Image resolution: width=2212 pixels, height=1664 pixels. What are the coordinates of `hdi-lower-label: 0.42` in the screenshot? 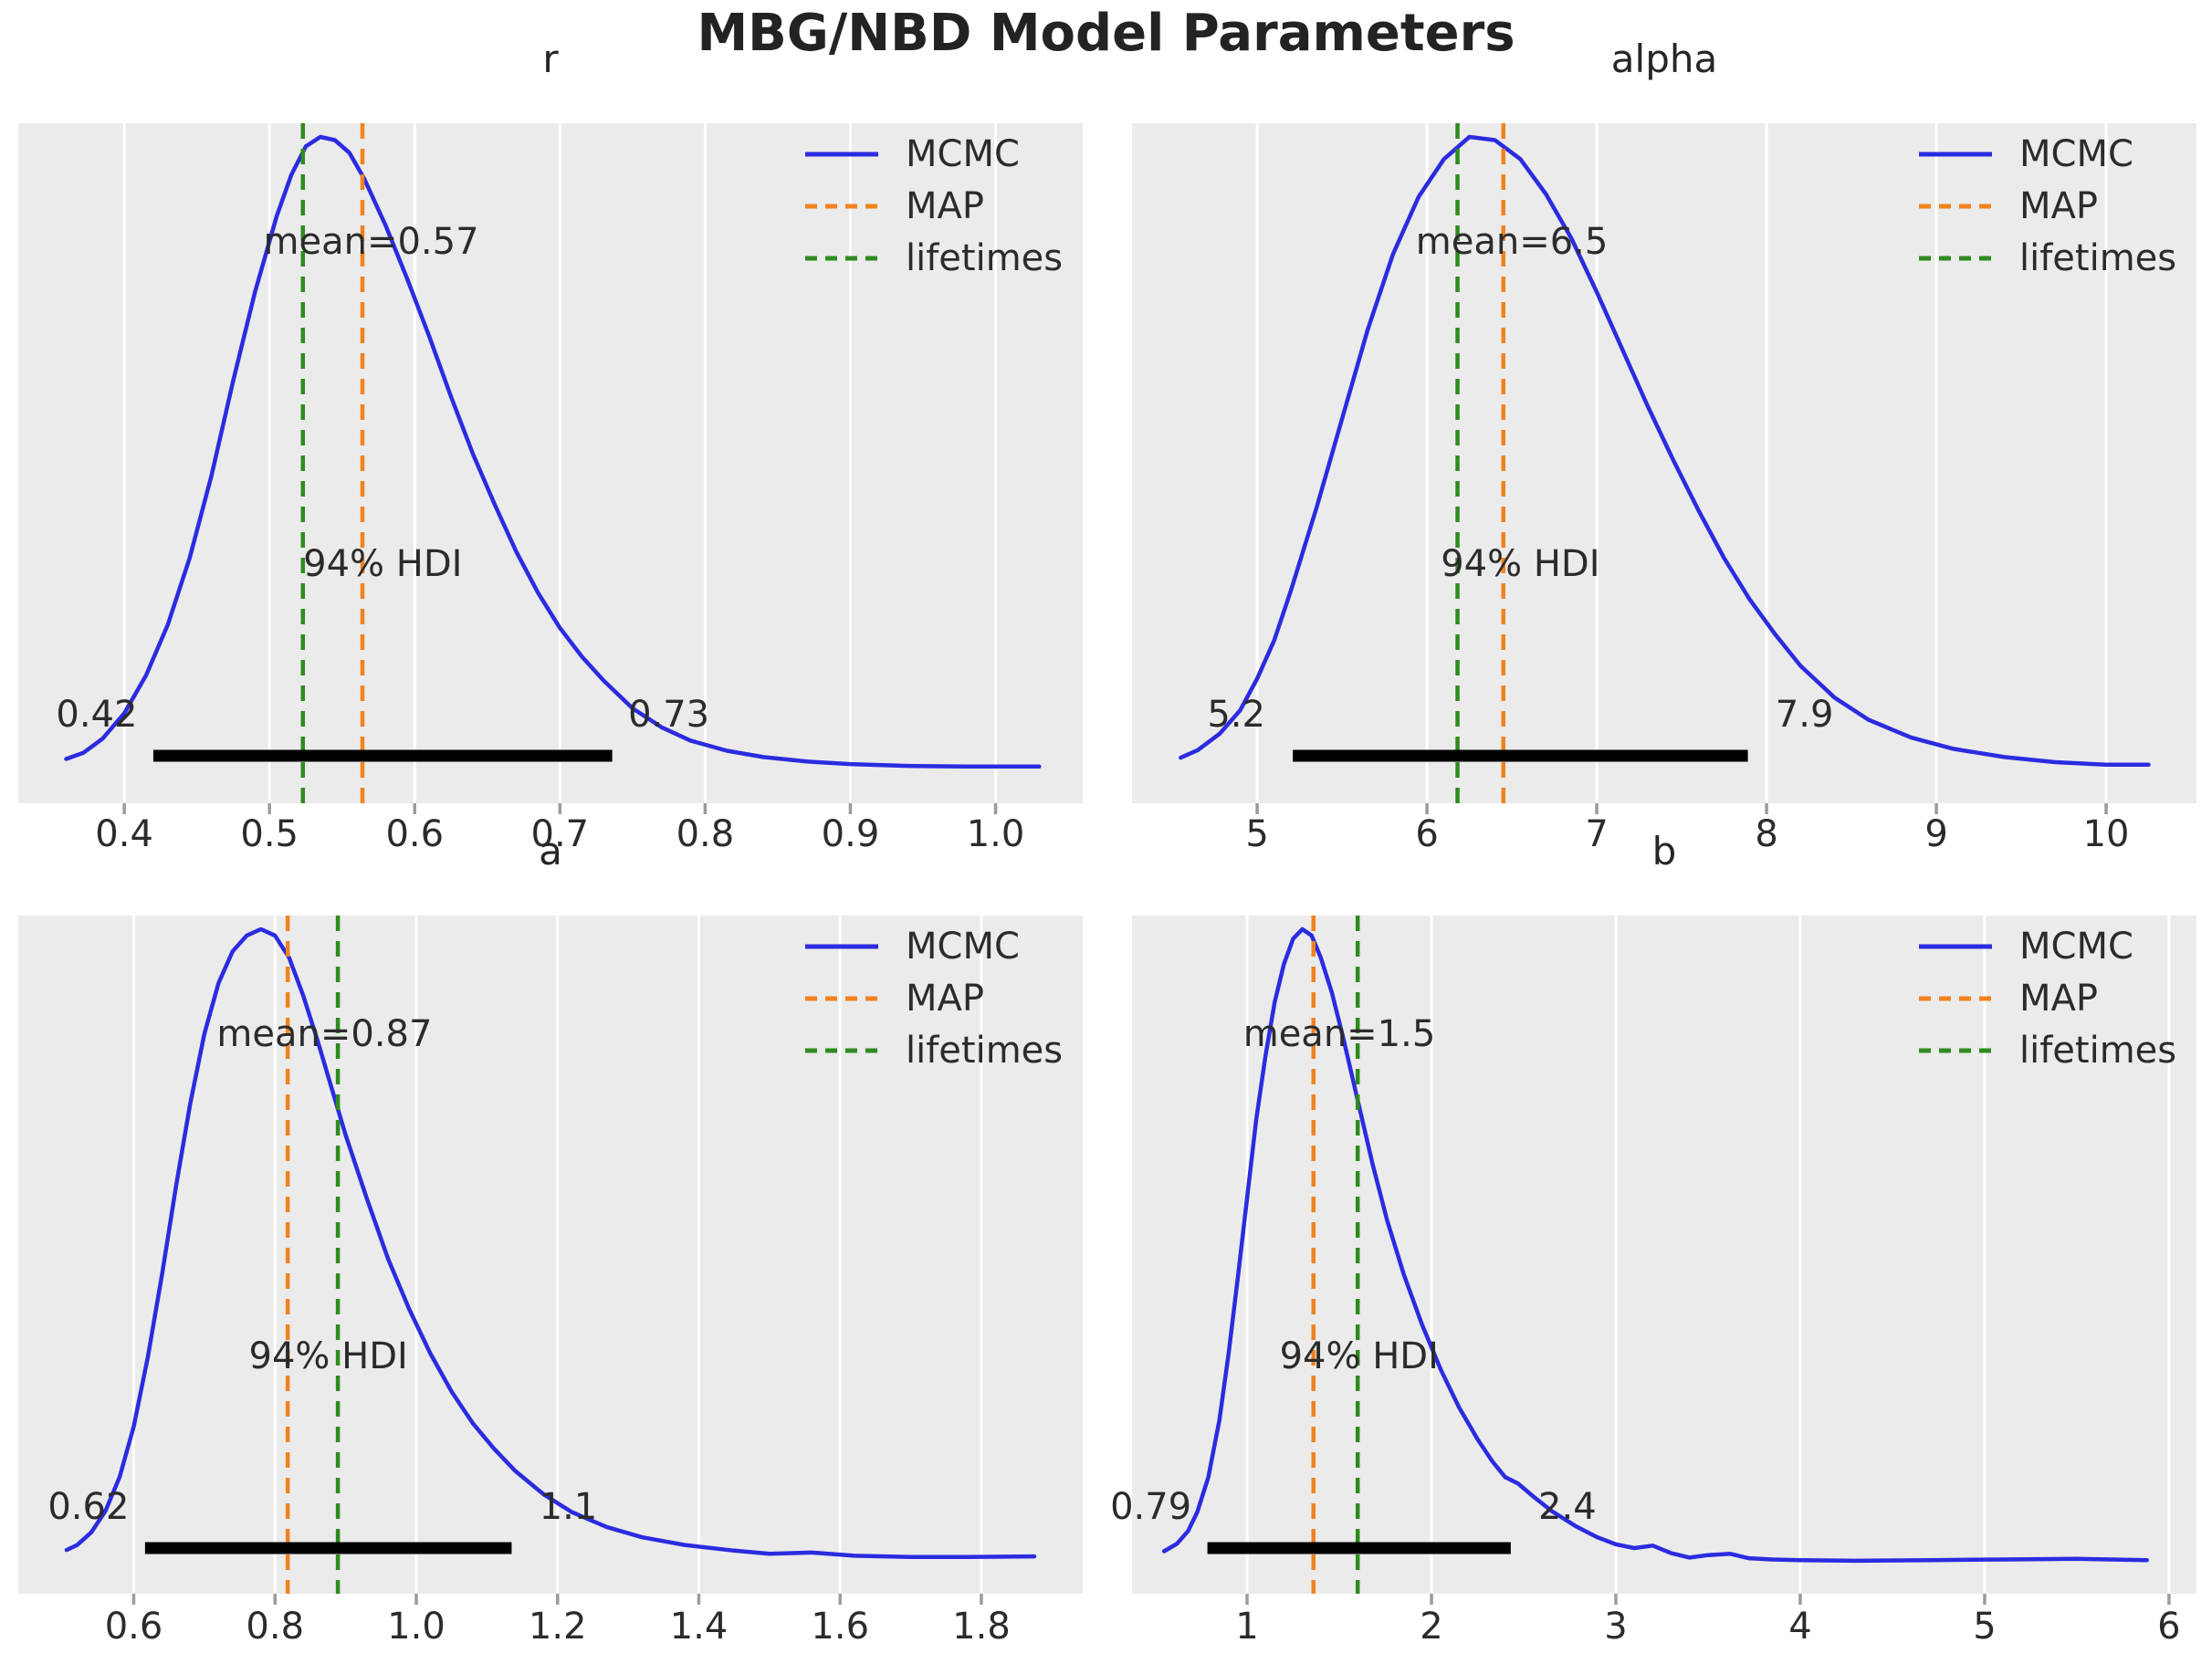 It's located at (97, 715).